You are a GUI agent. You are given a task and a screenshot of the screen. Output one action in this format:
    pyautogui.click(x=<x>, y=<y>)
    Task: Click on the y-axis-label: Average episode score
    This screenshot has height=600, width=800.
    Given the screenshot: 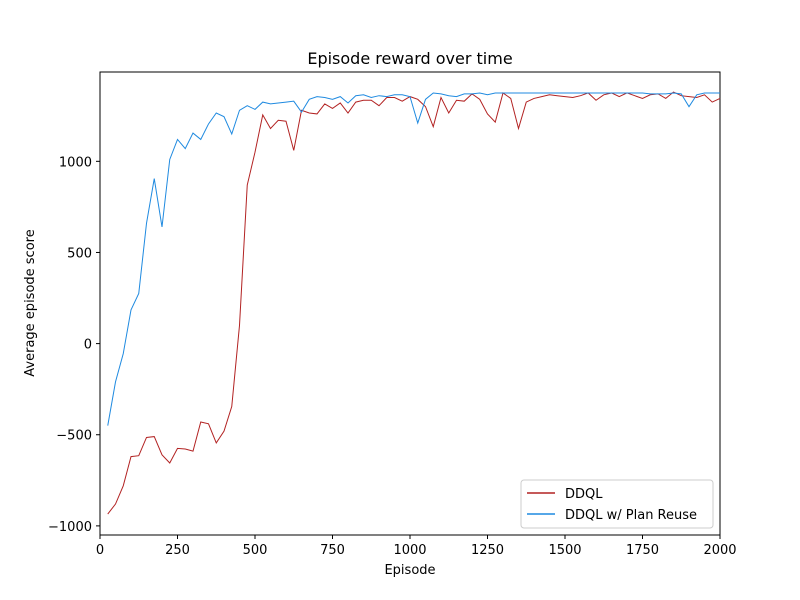 What is the action you would take?
    pyautogui.click(x=30, y=302)
    